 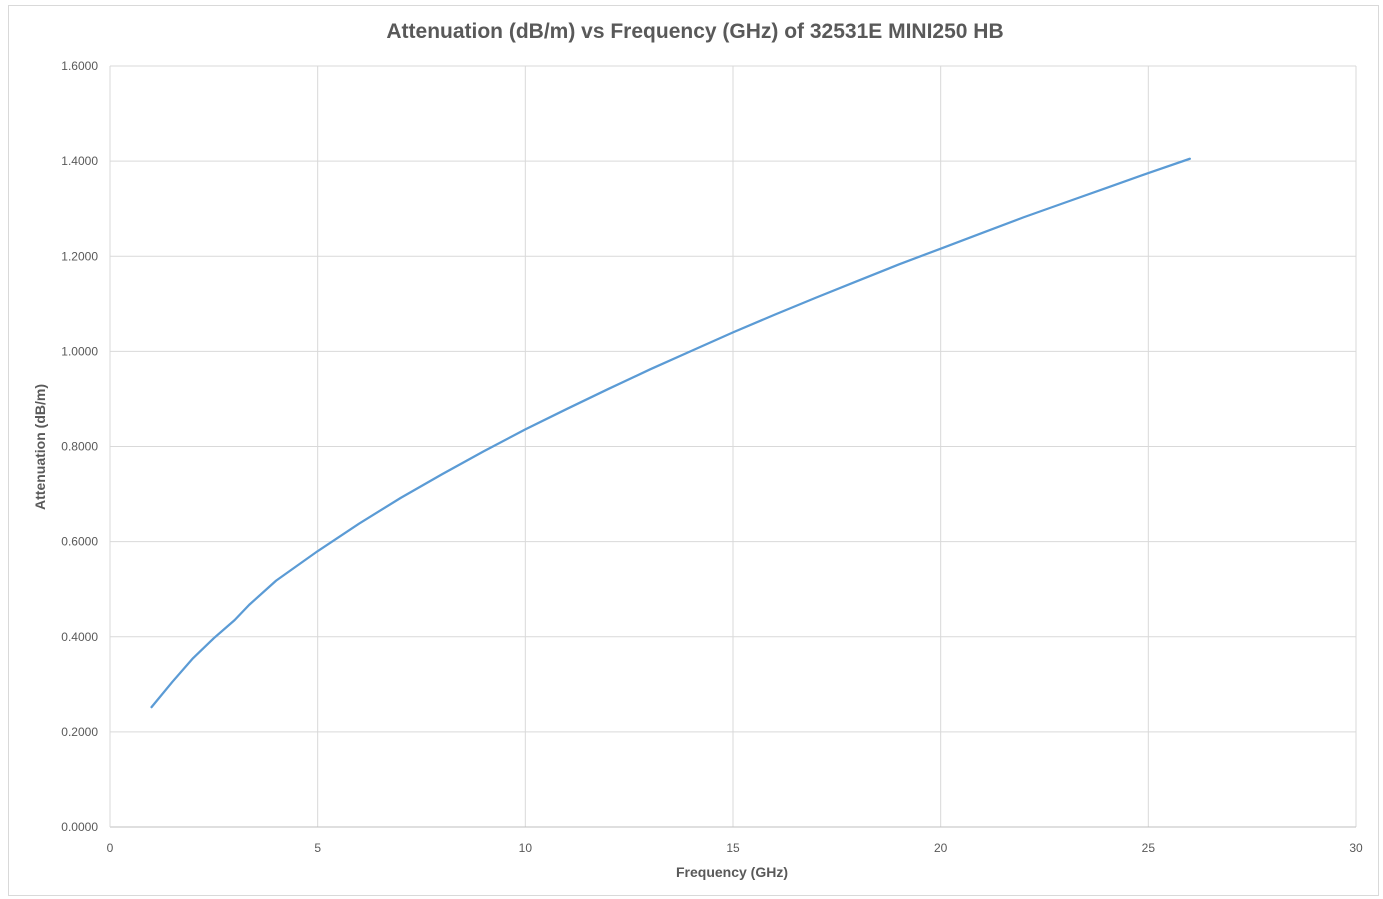 I want to click on x-tick-label: 10, so click(x=526, y=848).